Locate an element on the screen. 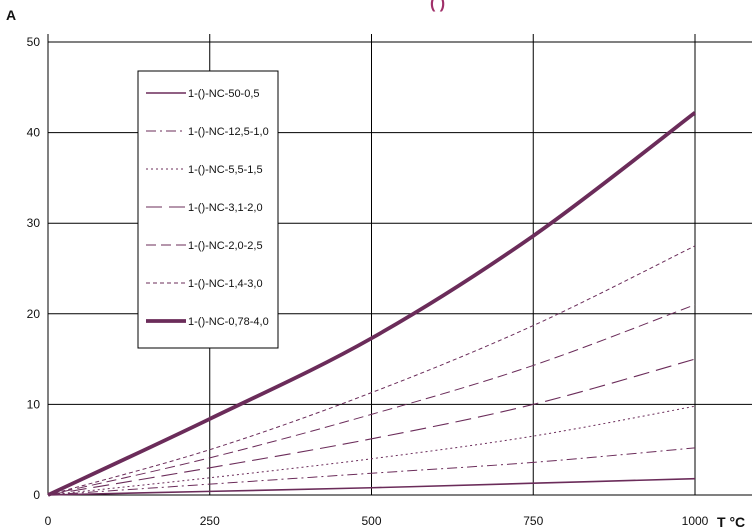  legend-label-1: 1-()-NC-12,5-1,0 is located at coordinates (228, 132).